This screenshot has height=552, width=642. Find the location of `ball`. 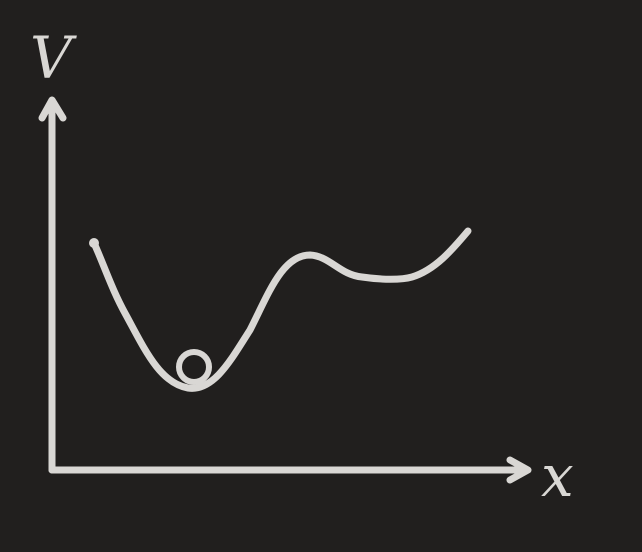

ball is located at coordinates (194, 367).